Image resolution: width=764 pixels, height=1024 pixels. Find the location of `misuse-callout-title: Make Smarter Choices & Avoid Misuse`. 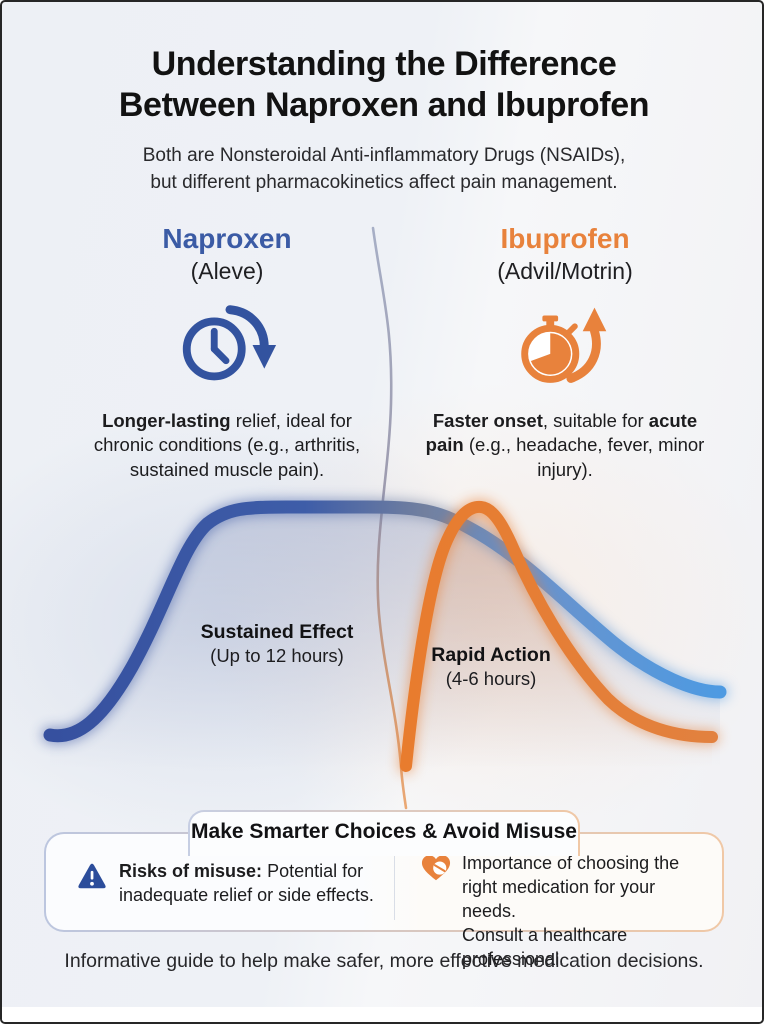

misuse-callout-title: Make Smarter Choices & Avoid Misuse is located at coordinates (384, 831).